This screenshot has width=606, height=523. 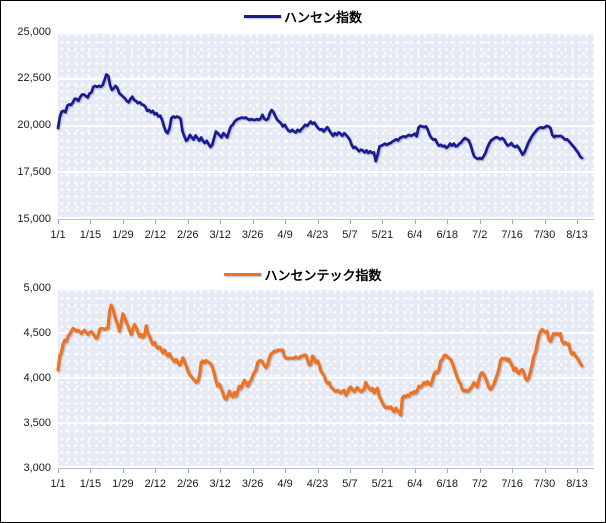 I want to click on legend: ハンセン指数, so click(x=303, y=16).